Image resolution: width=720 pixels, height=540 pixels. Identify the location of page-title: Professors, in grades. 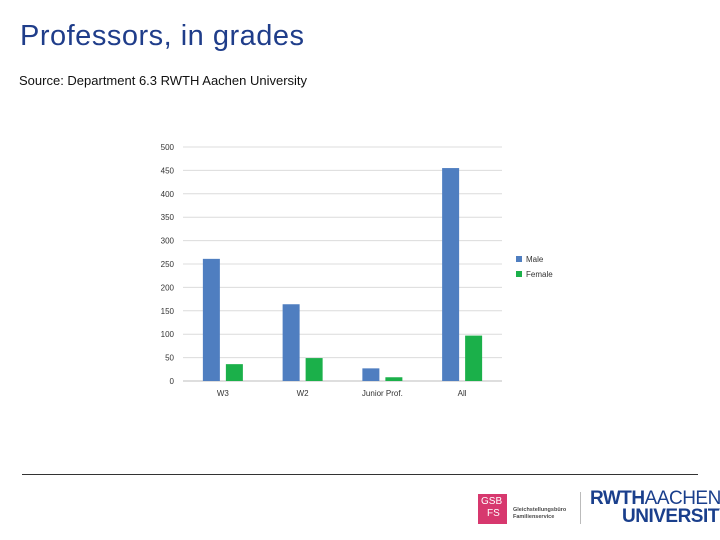
(162, 36).